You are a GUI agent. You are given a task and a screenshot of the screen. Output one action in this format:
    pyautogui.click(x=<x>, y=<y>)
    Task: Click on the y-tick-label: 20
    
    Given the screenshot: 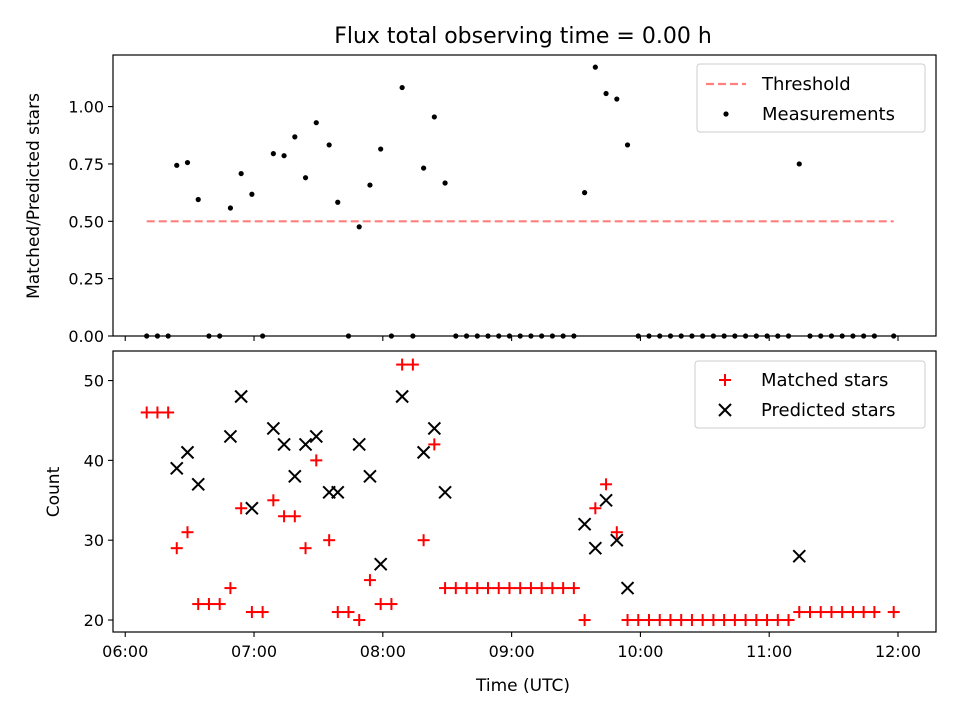 What is the action you would take?
    pyautogui.click(x=94, y=620)
    